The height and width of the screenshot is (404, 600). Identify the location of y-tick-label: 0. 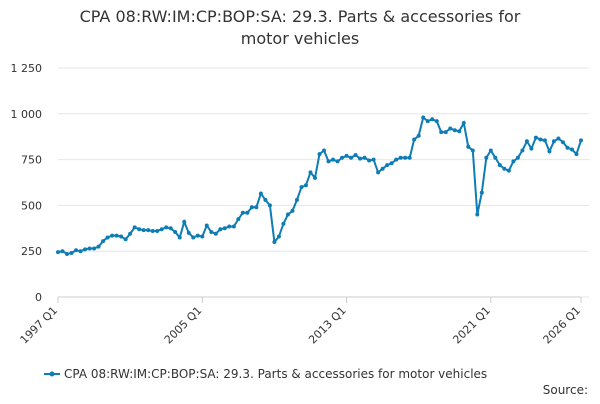
(38, 297).